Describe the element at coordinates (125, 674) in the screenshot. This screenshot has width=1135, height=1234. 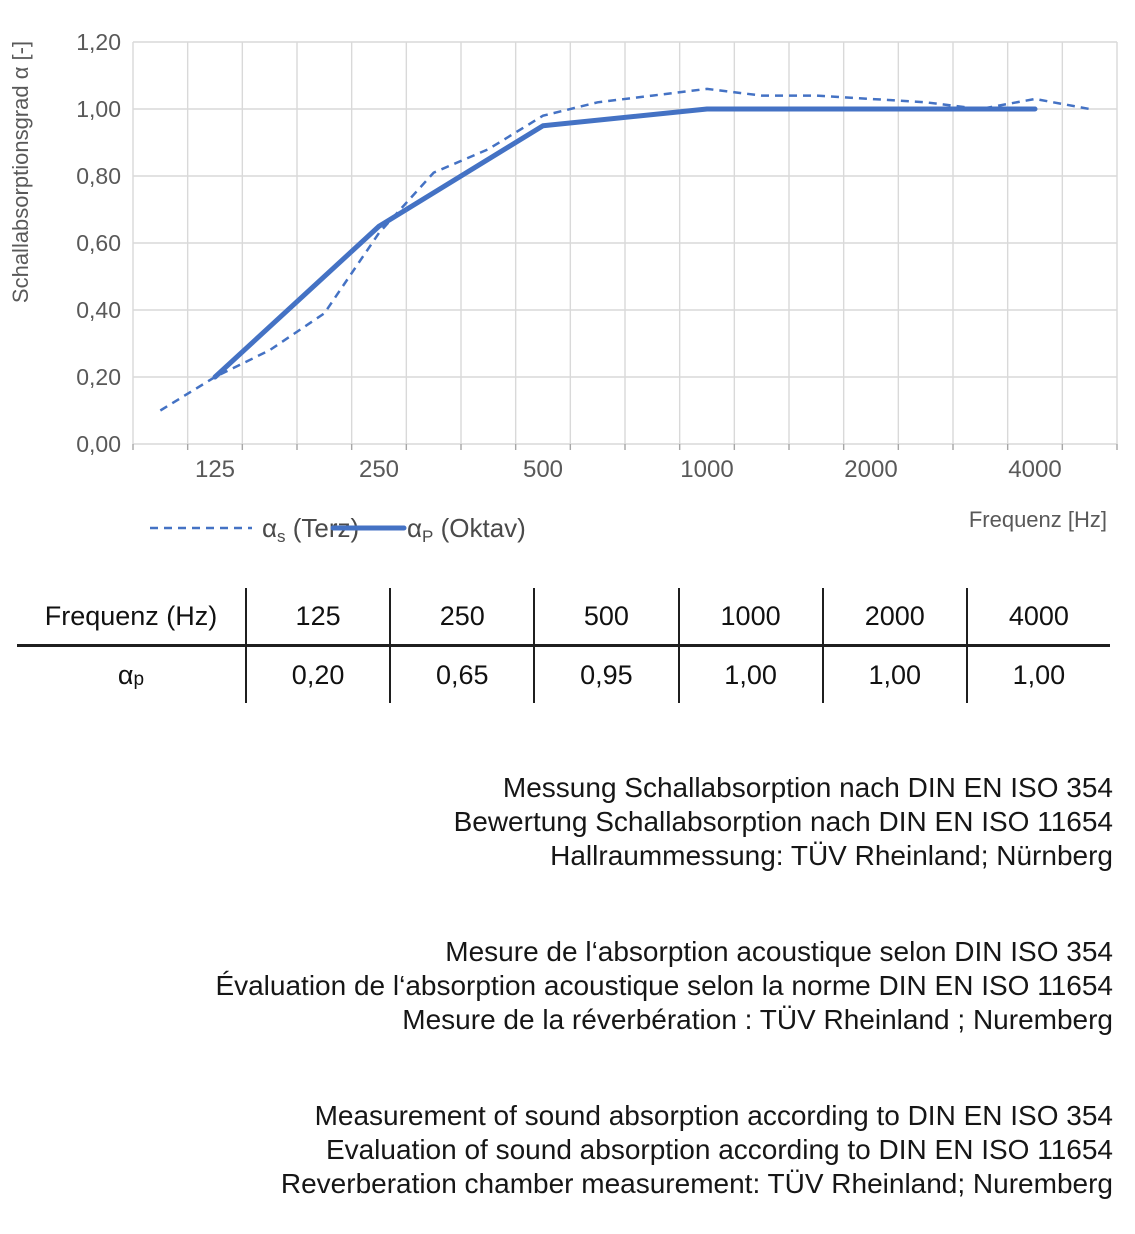
I see `alpha-symbol: α` at that location.